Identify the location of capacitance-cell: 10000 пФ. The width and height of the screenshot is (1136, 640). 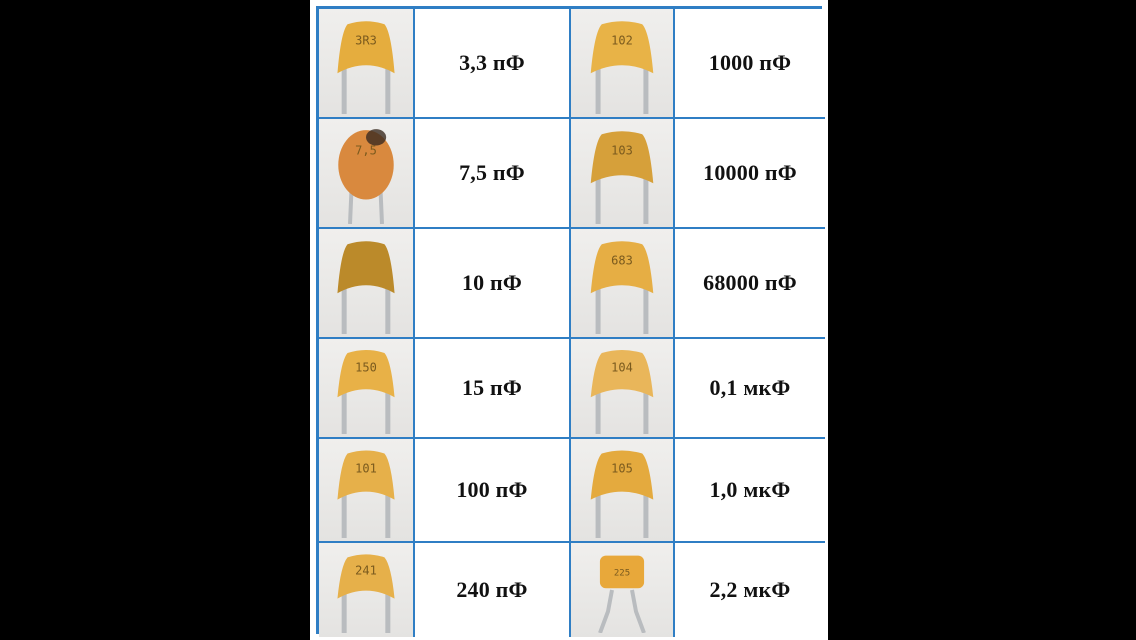
(750, 174).